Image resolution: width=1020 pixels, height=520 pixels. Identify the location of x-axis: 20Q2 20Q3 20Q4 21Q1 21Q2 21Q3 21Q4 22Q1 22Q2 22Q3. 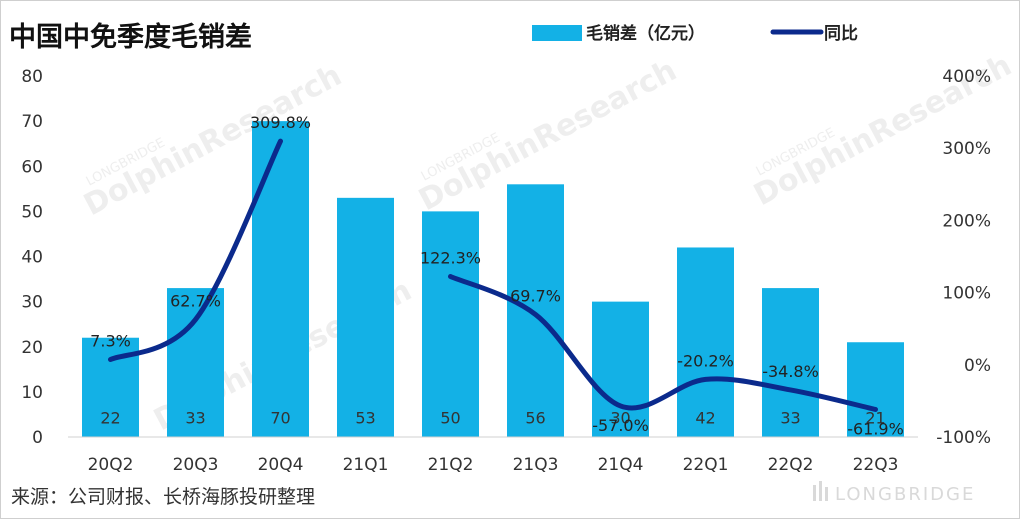
(493, 455).